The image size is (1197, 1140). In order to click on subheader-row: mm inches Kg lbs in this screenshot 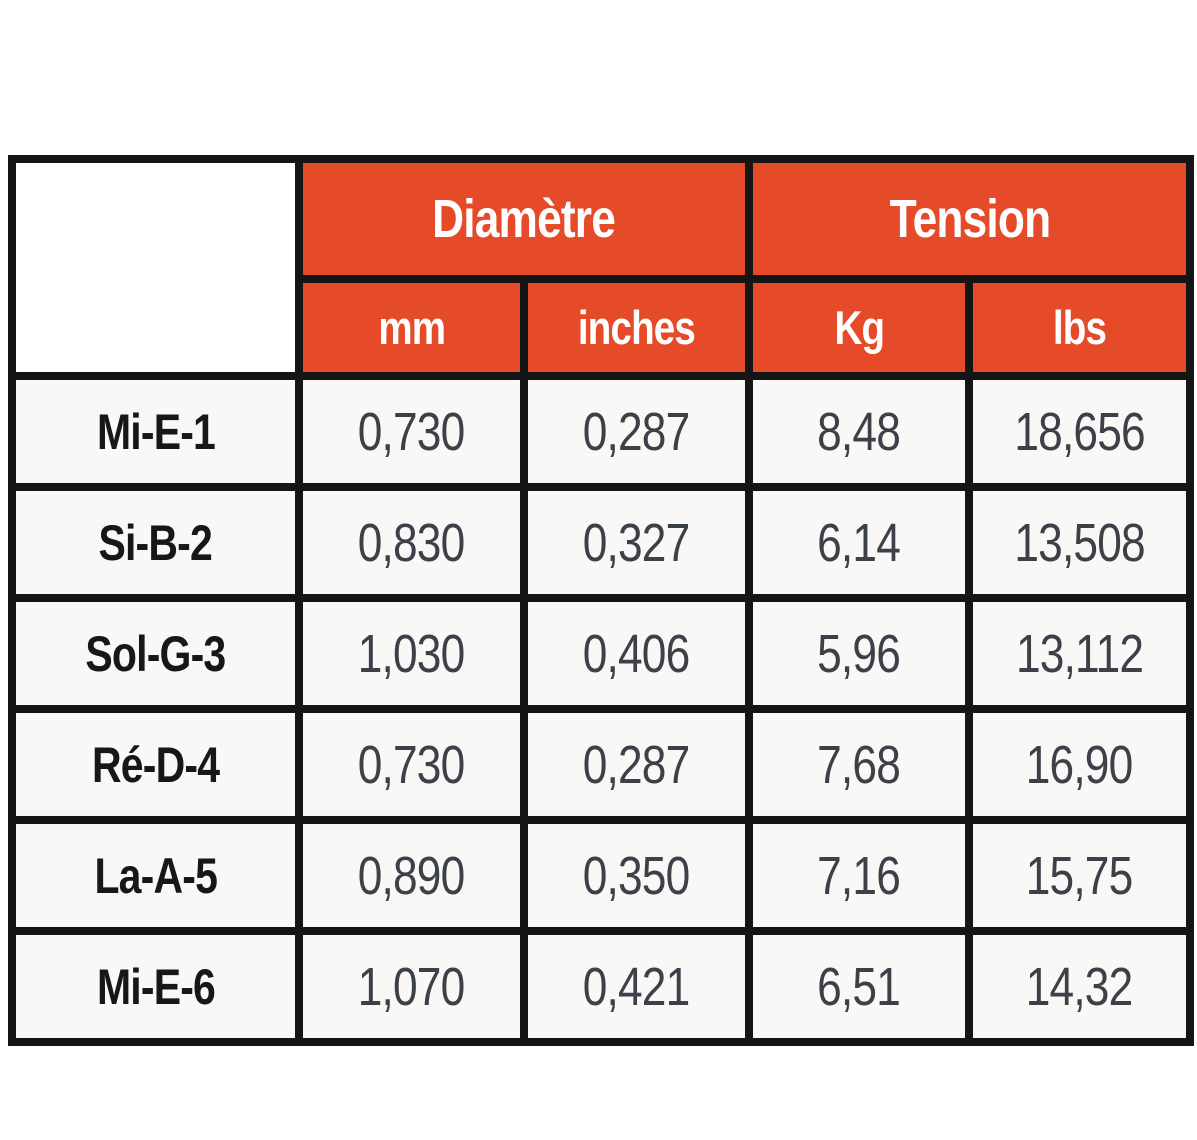, I will do `click(603, 327)`.